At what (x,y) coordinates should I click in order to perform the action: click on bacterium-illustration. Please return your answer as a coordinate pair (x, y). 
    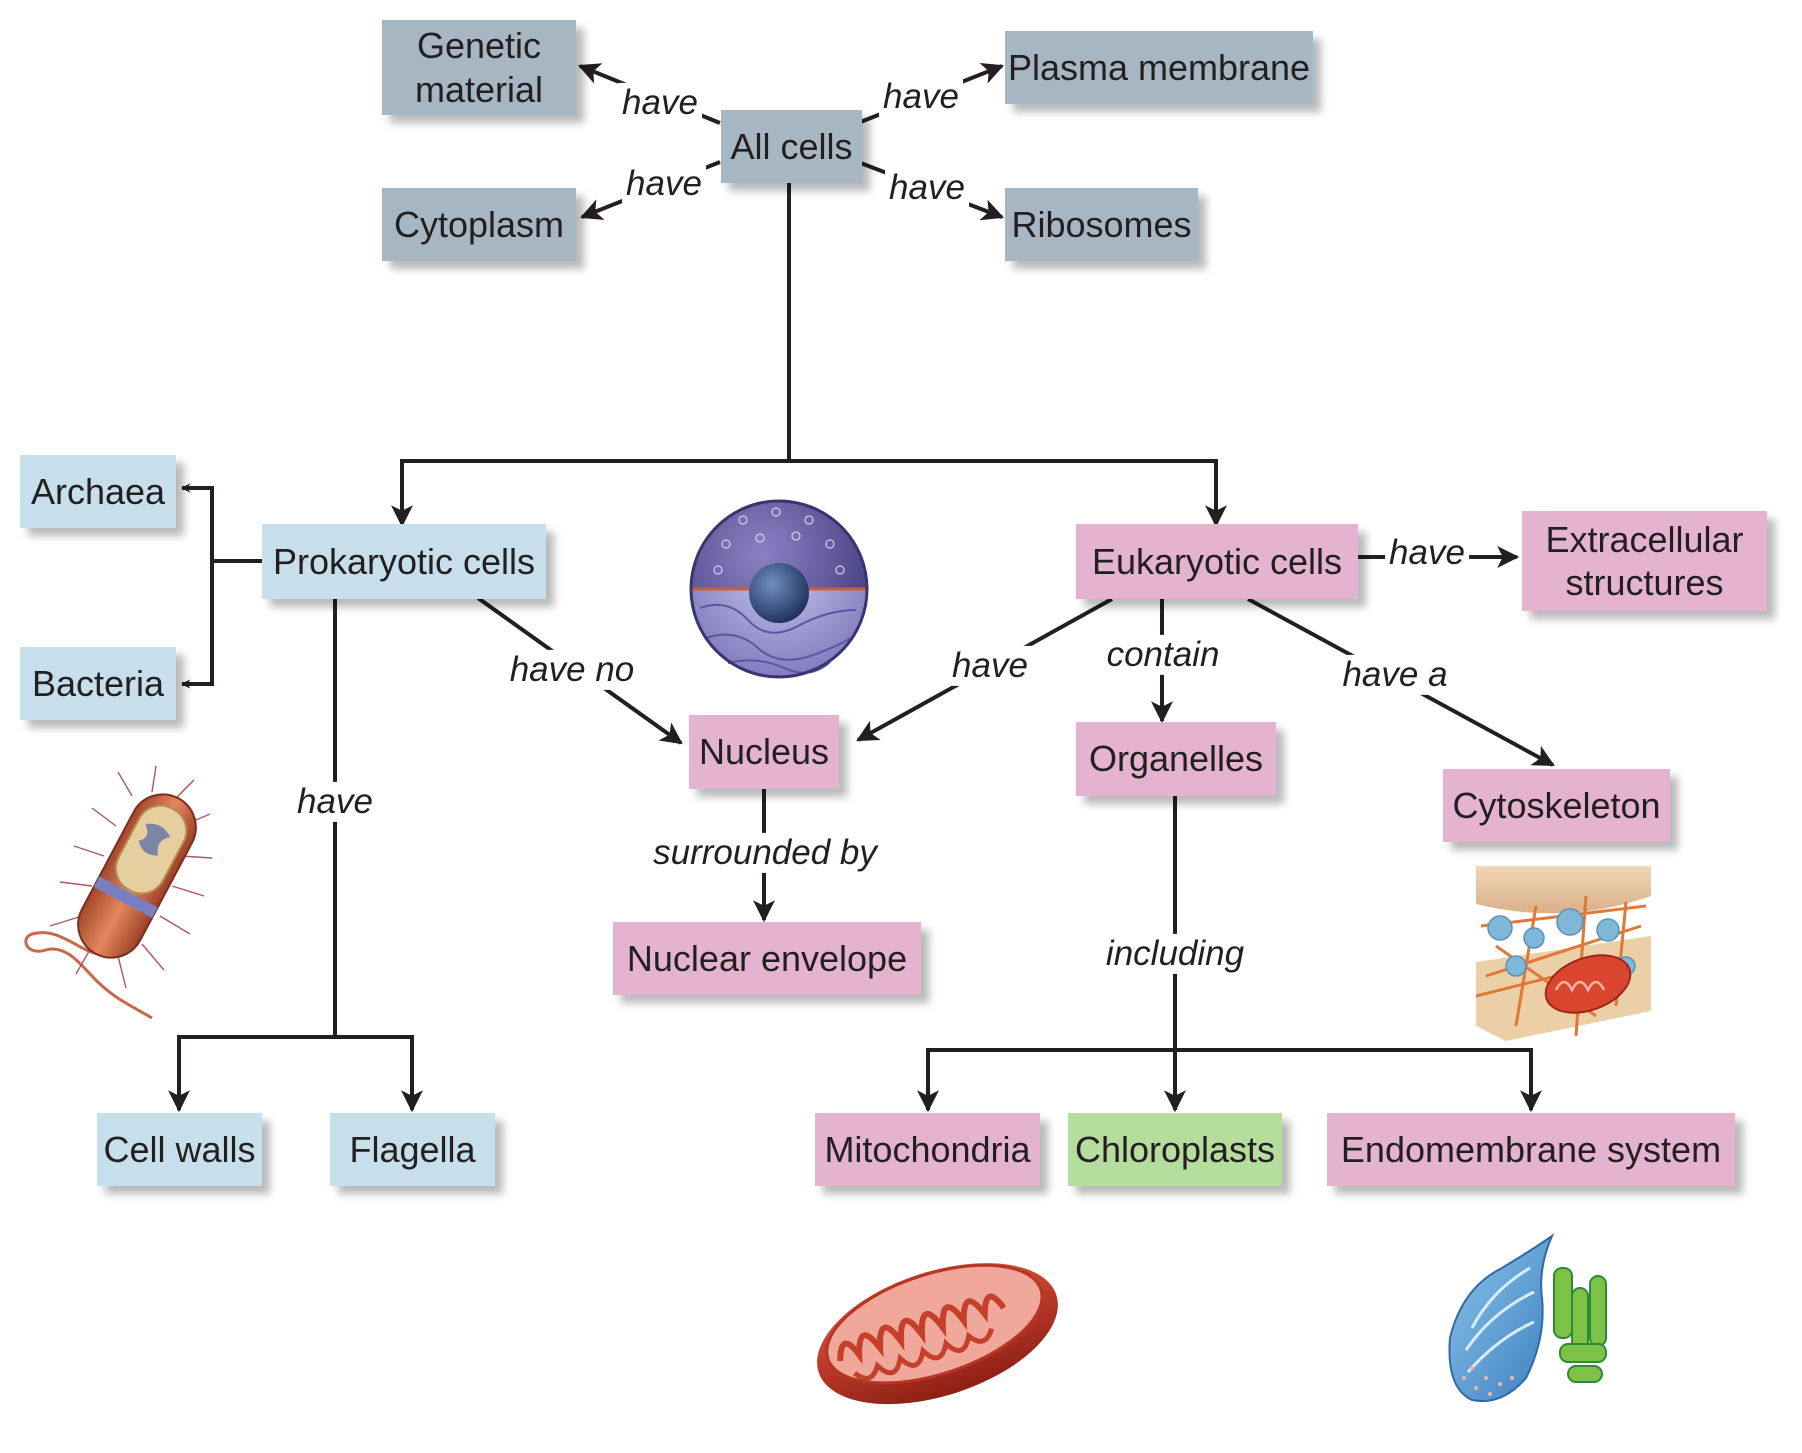
    Looking at the image, I should click on (118, 893).